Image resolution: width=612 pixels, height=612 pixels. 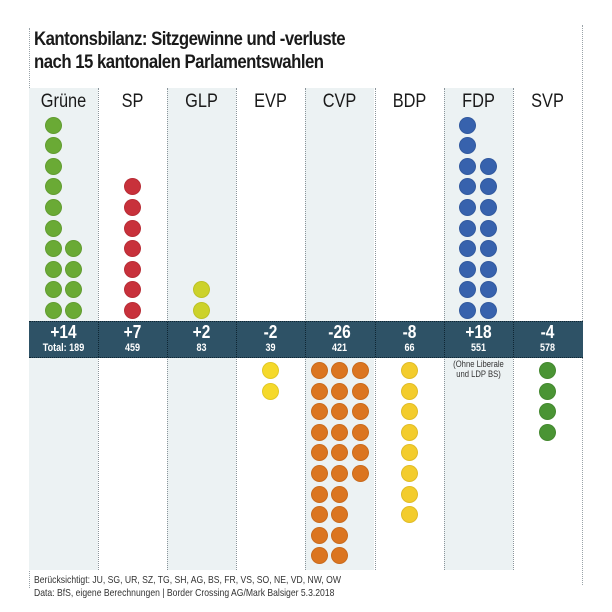 What do you see at coordinates (201, 332) in the screenshot?
I see `seat-change-label: +2` at bounding box center [201, 332].